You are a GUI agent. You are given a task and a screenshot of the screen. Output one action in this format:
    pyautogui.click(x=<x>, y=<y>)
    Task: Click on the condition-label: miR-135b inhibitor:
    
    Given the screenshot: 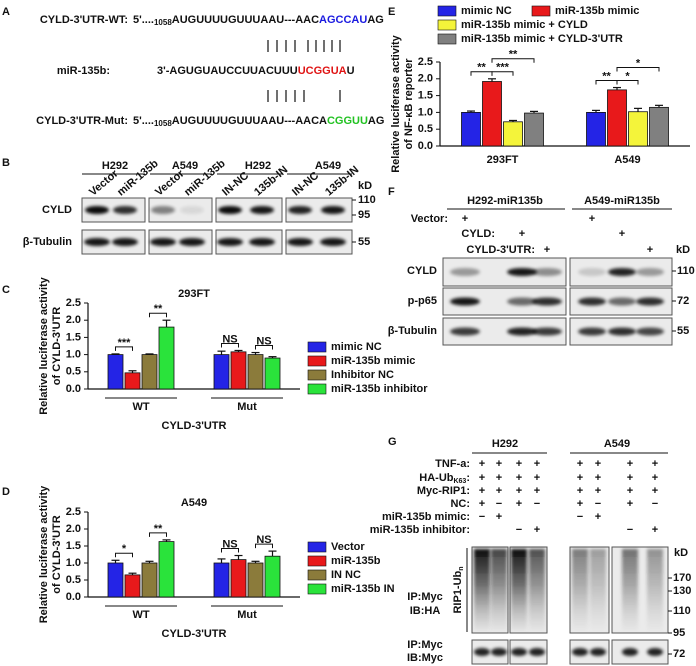 What is the action you would take?
    pyautogui.click(x=420, y=530)
    